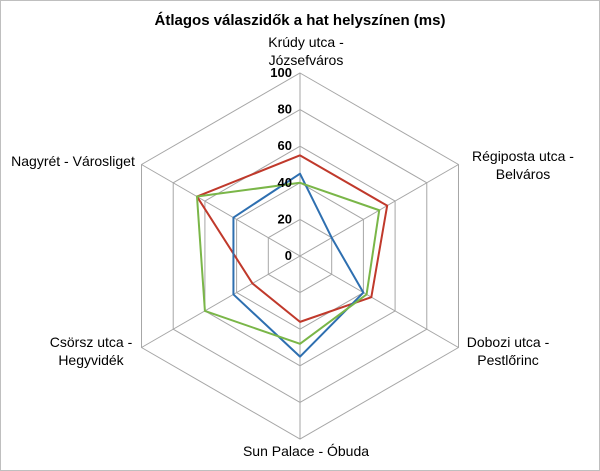 The image size is (600, 471). Describe the element at coordinates (523, 165) in the screenshot. I see `category-label: Régiposta utca -Belváros` at that location.